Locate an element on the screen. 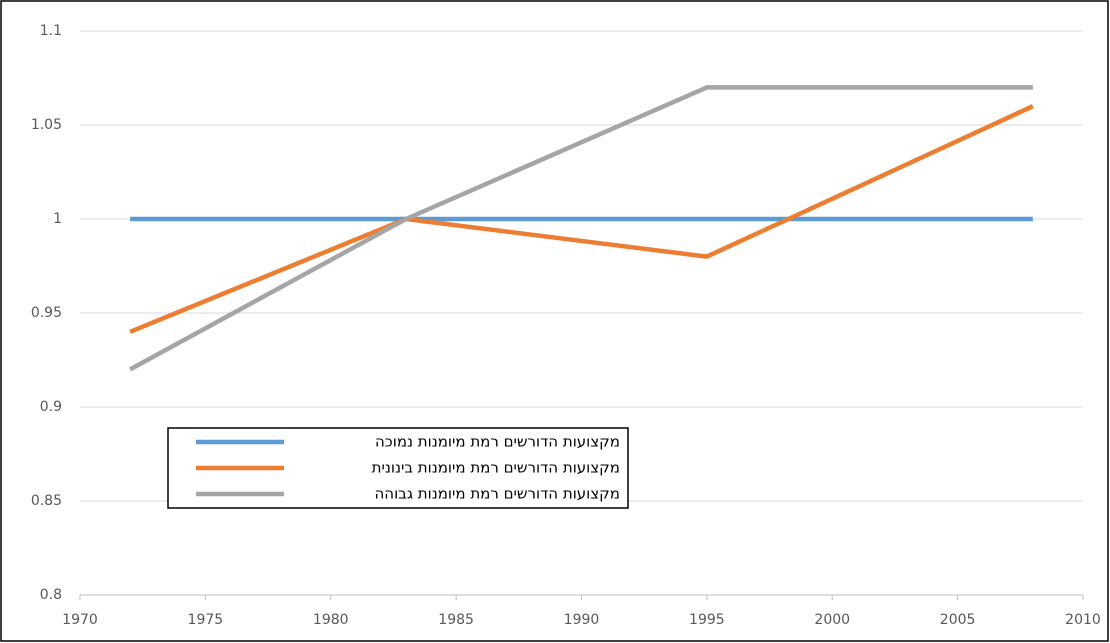 This screenshot has width=1110, height=643. legend-label: מקצועות הדורשים רמת מיומנות גבוהה is located at coordinates (497, 494).